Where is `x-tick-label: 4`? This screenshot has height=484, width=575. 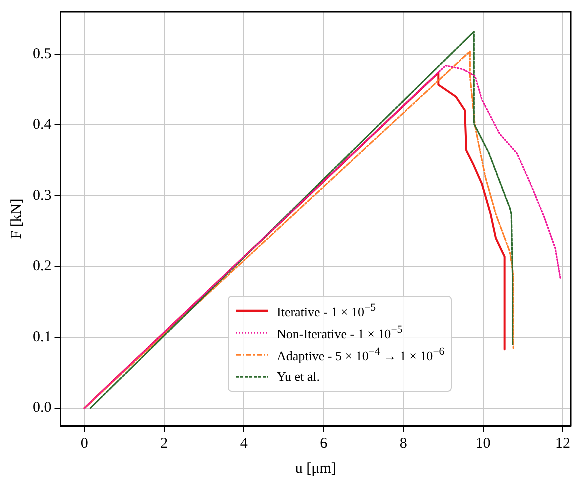 x-tick-label: 4 is located at coordinates (244, 444).